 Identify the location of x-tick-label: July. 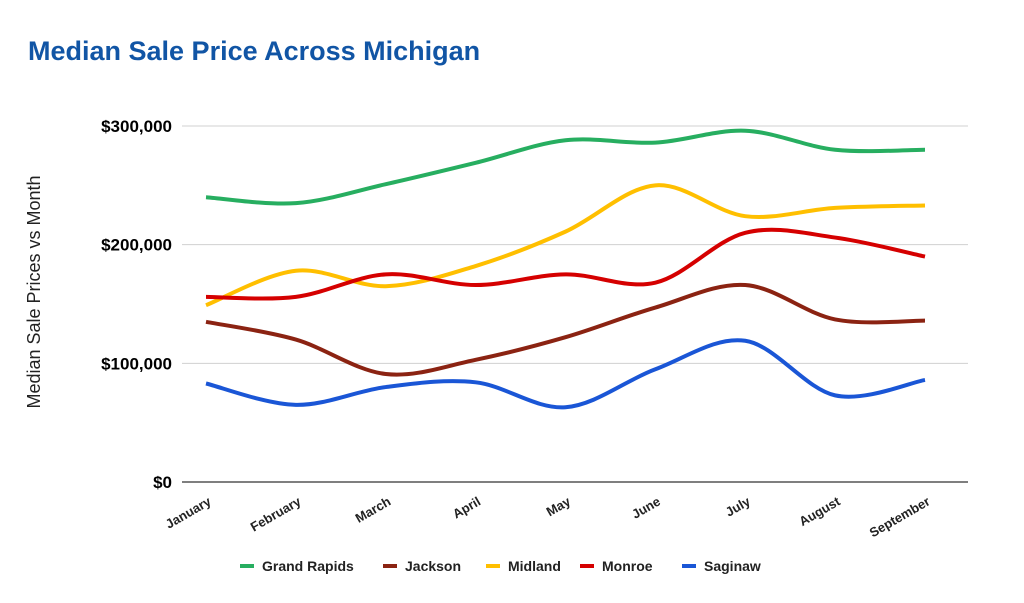
(738, 506).